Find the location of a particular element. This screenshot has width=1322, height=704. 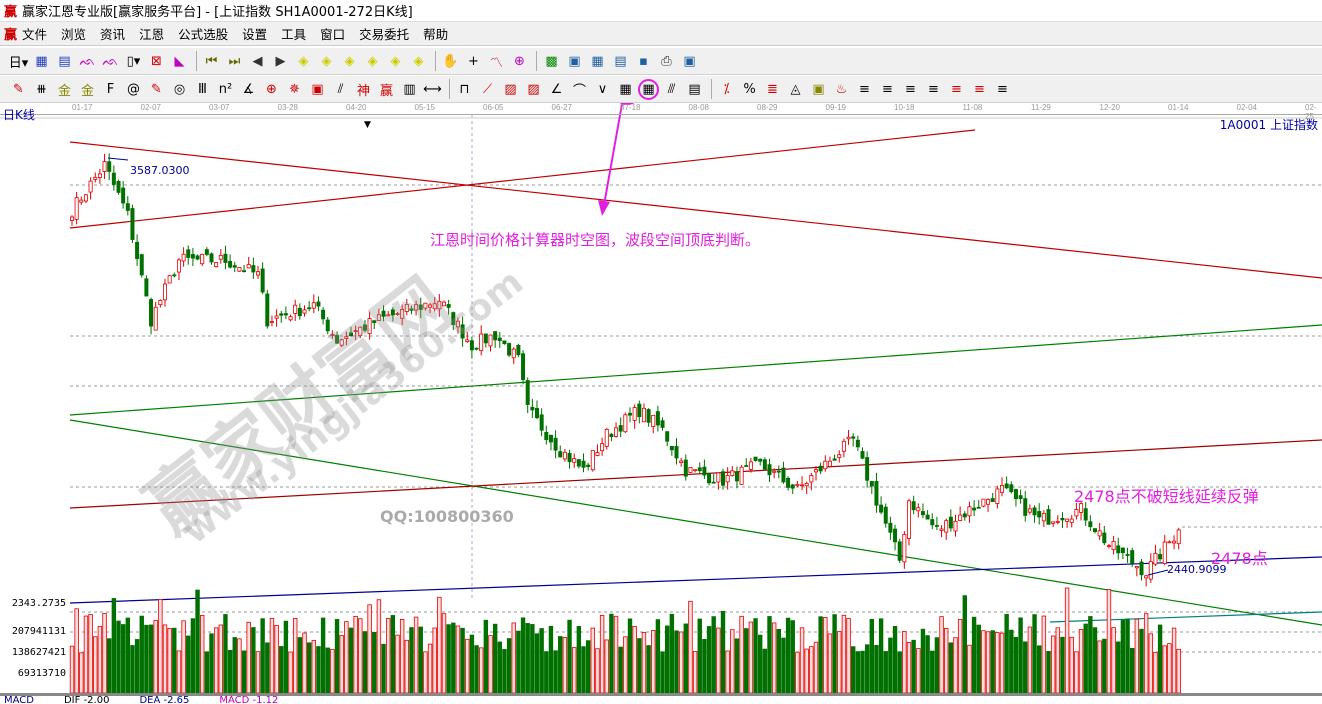

indicator-3-icon: ᨒ is located at coordinates (87, 61).